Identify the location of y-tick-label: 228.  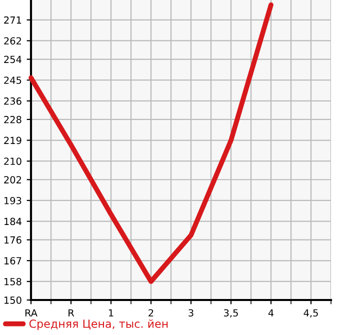
(13, 120).